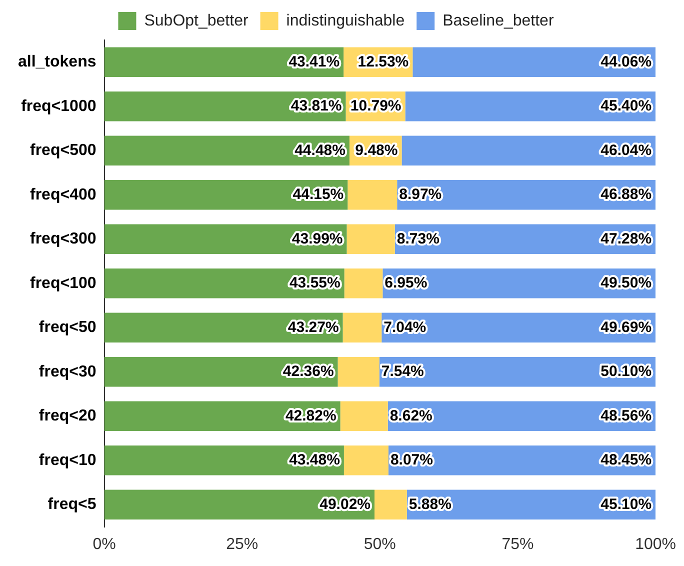  What do you see at coordinates (317, 239) in the screenshot?
I see `data-label: 43.99%` at bounding box center [317, 239].